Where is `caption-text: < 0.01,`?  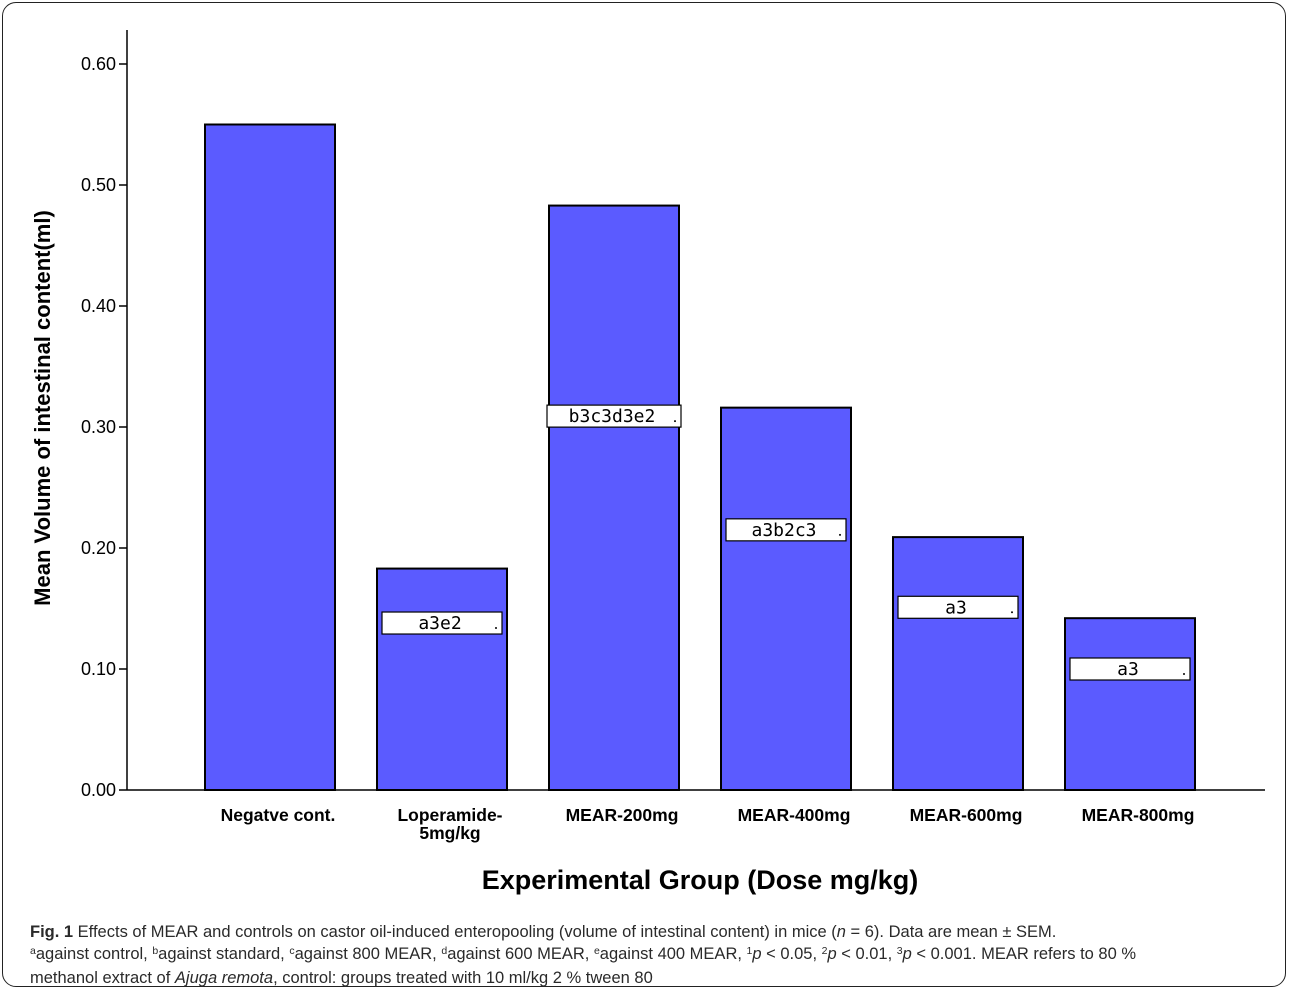
caption-text: < 0.01, is located at coordinates (866, 954).